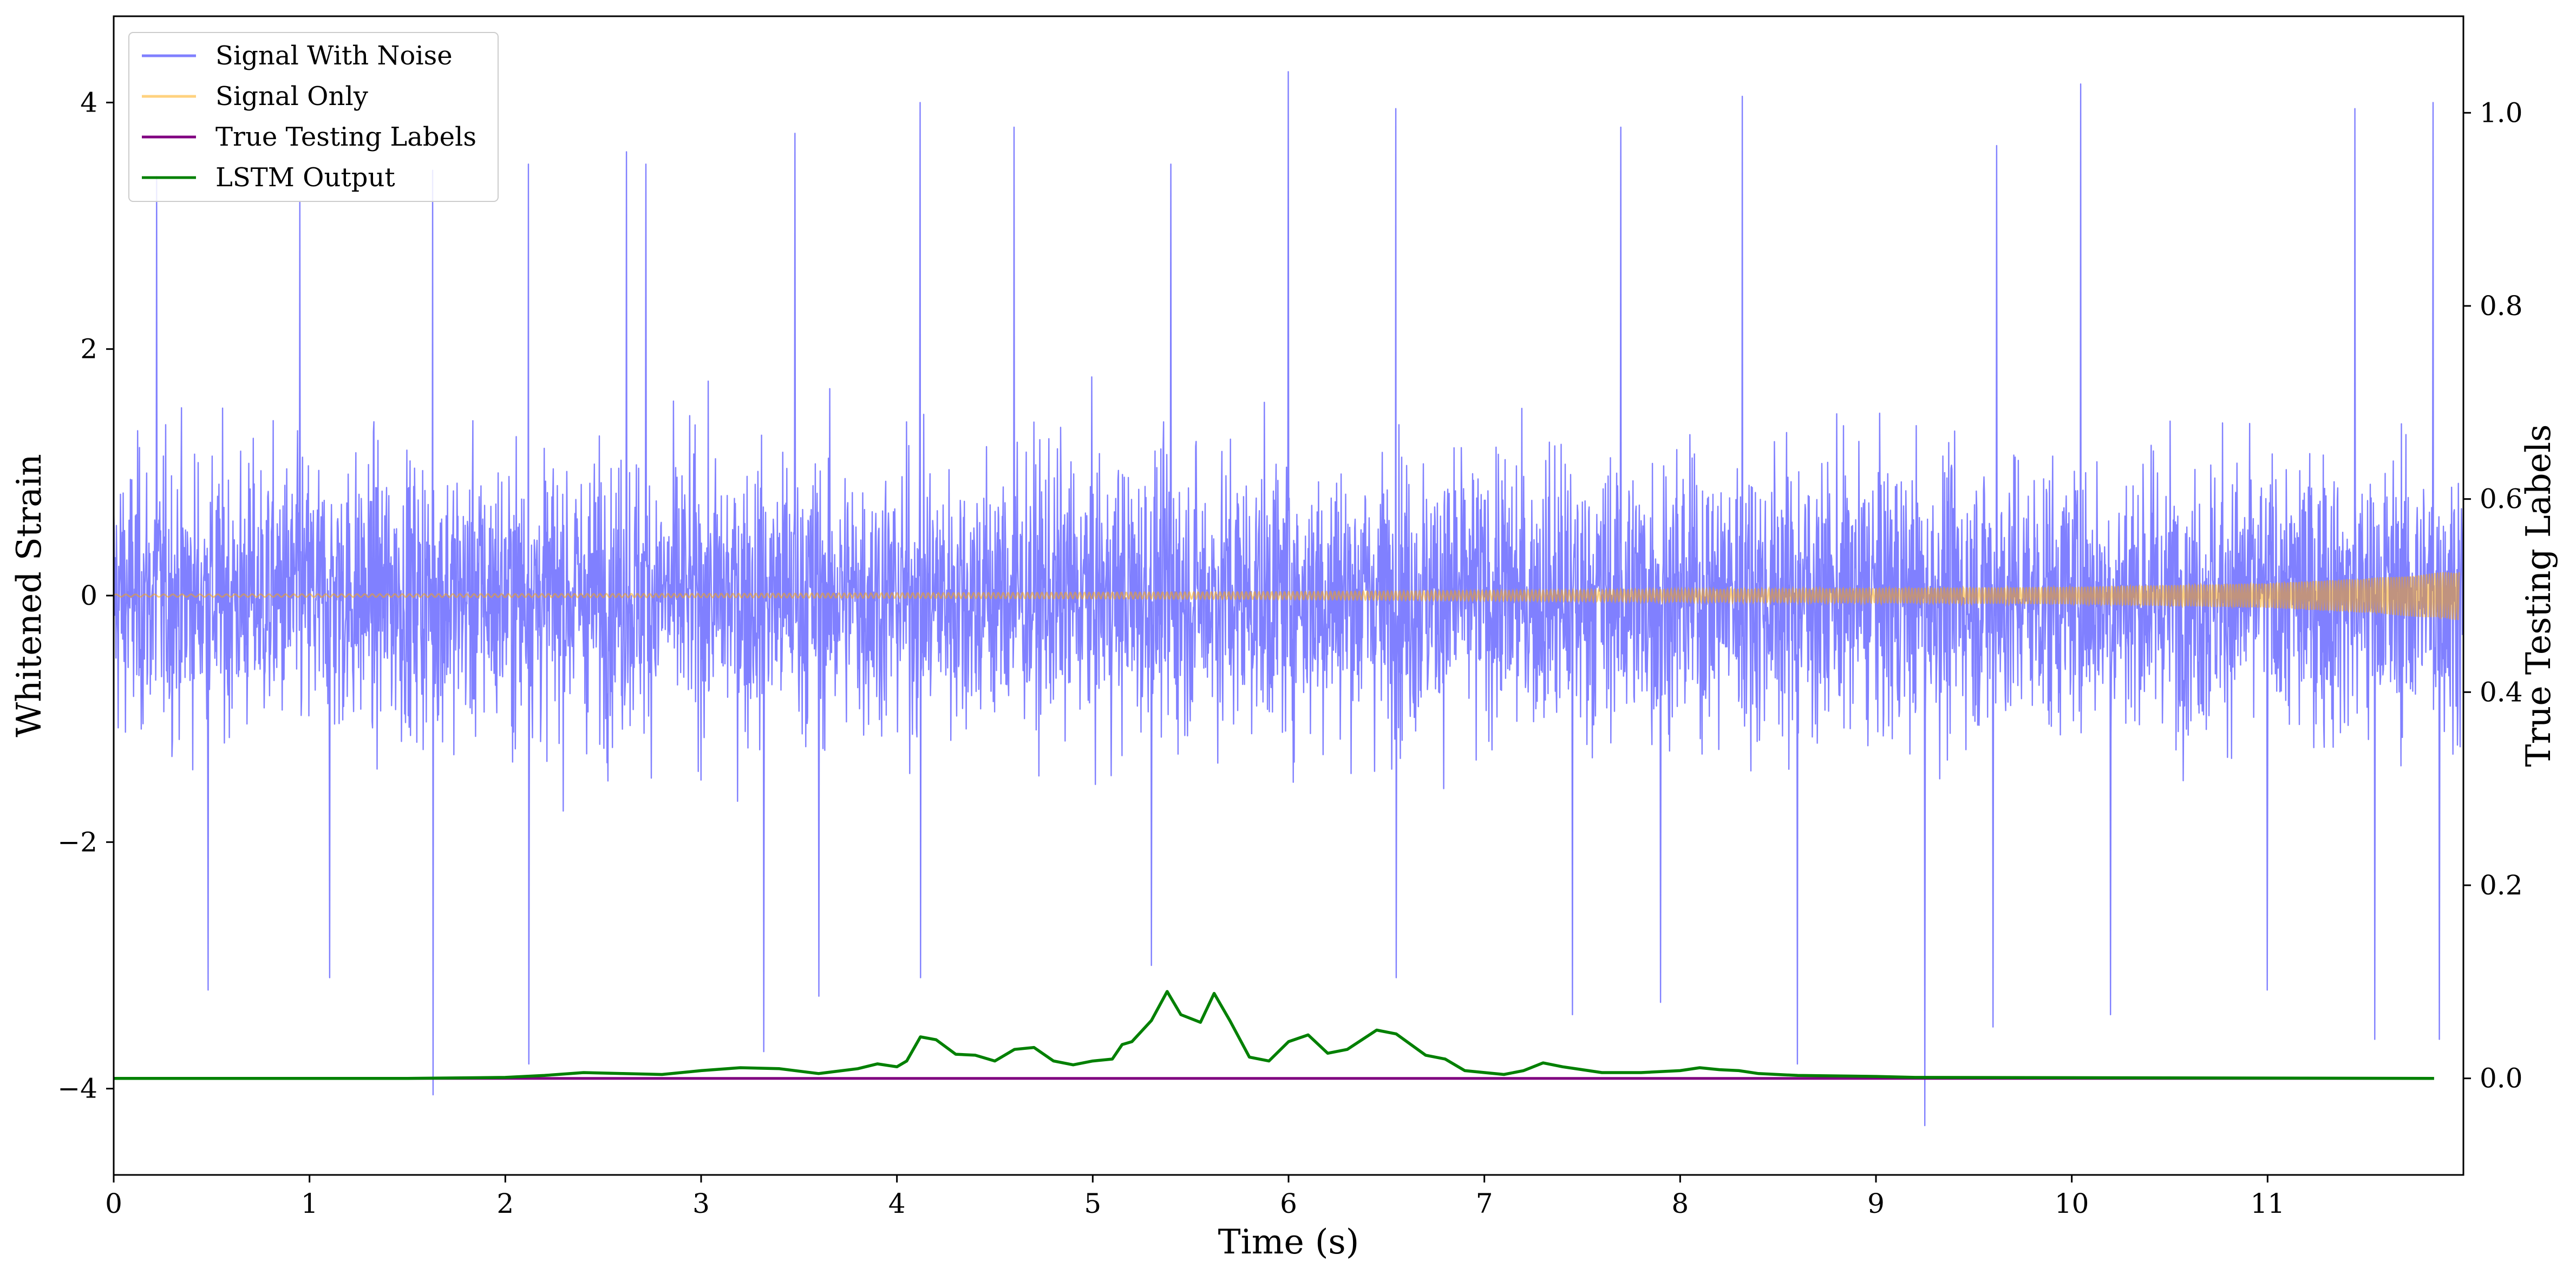 This screenshot has width=2576, height=1274. I want to click on legend-box, so click(313, 117).